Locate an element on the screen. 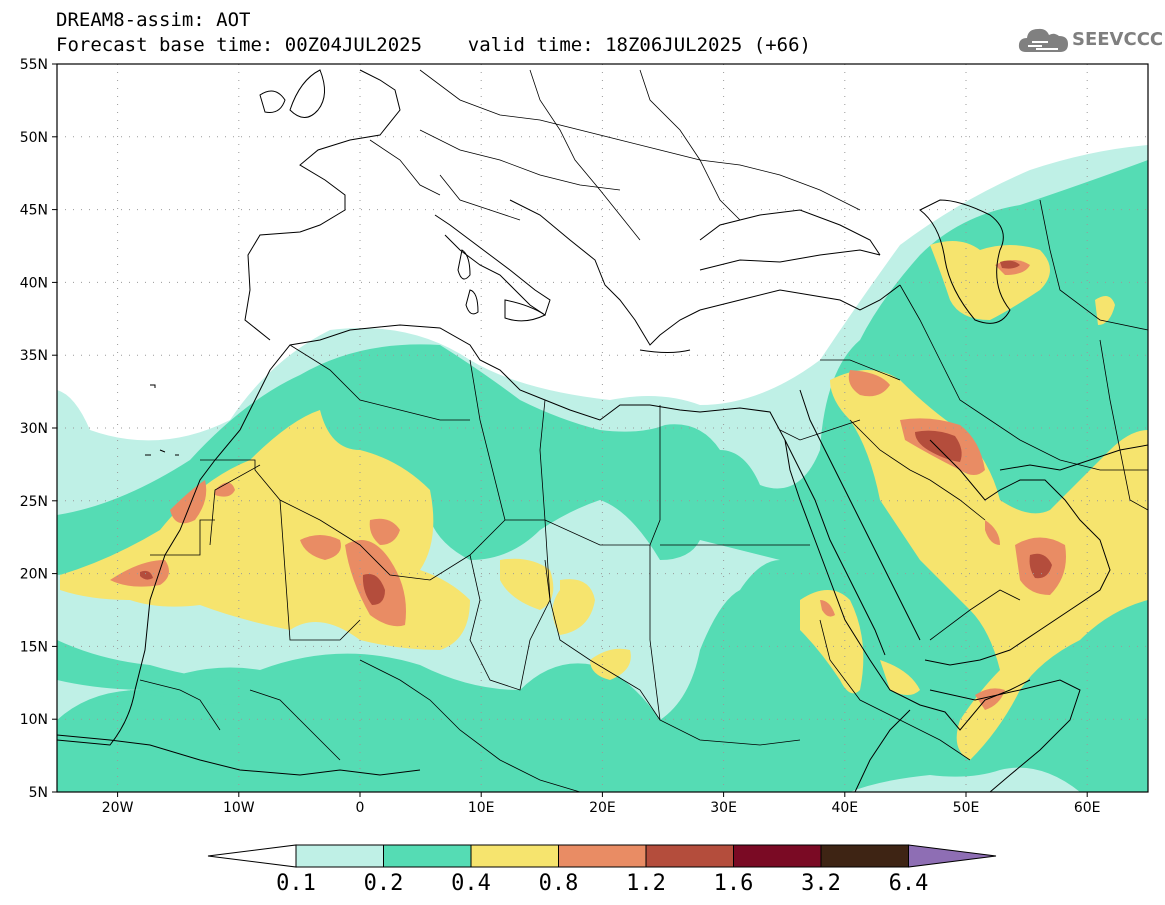 Image resolution: width=1165 pixels, height=905 pixels. colorbar-label-0.8: 0.8 is located at coordinates (559, 883).